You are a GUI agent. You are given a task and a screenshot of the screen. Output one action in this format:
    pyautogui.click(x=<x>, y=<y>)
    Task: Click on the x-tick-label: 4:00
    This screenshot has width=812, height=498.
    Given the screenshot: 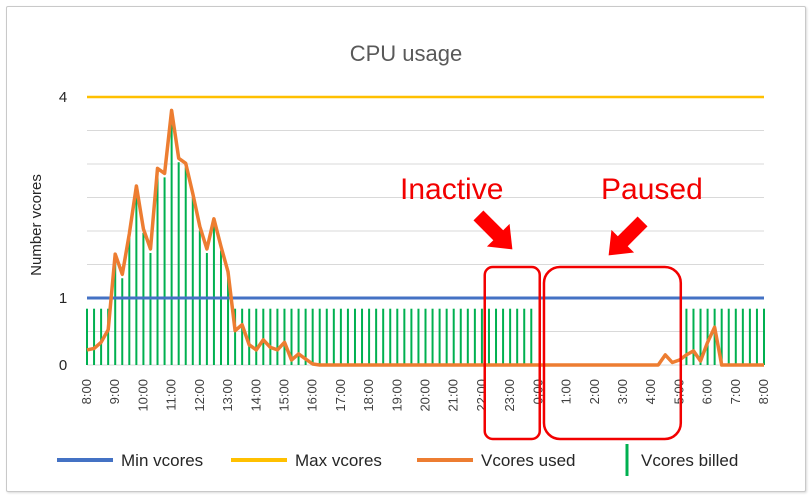 What is the action you would take?
    pyautogui.click(x=650, y=391)
    